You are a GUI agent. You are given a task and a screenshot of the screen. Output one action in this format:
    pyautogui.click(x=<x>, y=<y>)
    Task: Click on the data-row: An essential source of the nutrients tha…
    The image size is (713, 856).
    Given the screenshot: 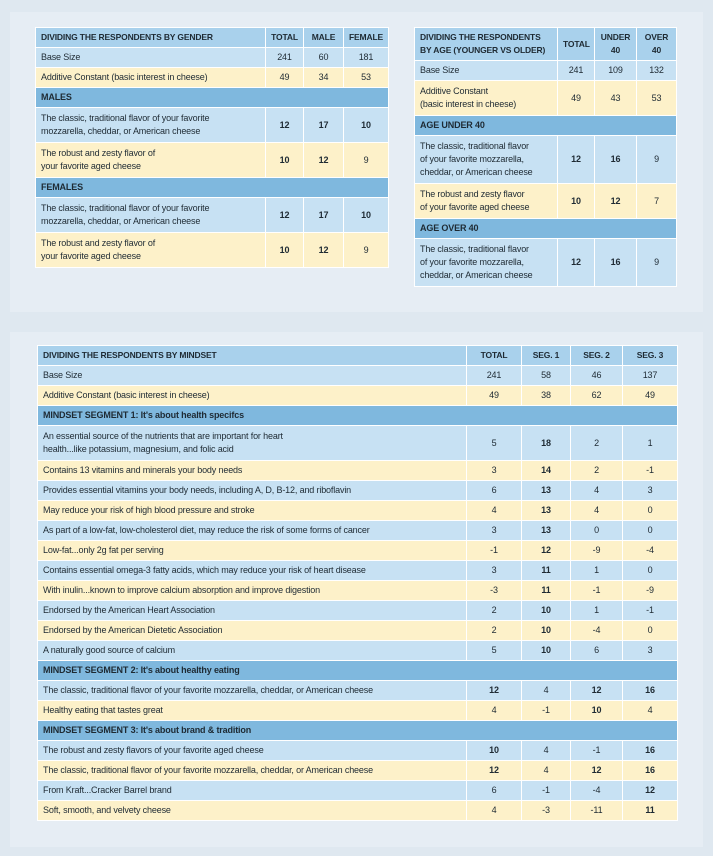 What is the action you would take?
    pyautogui.click(x=357, y=443)
    